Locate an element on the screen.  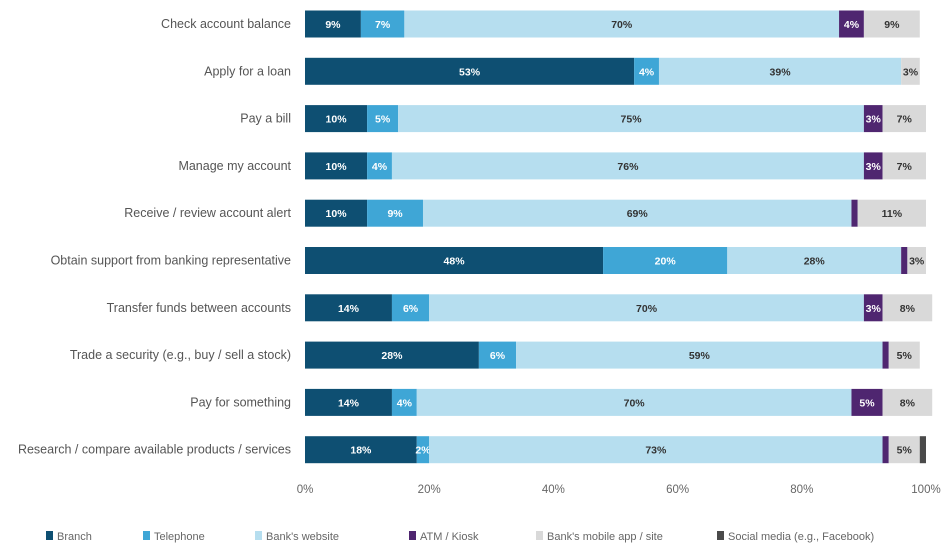
x-tick-label: 0% is located at coordinates (305, 490).